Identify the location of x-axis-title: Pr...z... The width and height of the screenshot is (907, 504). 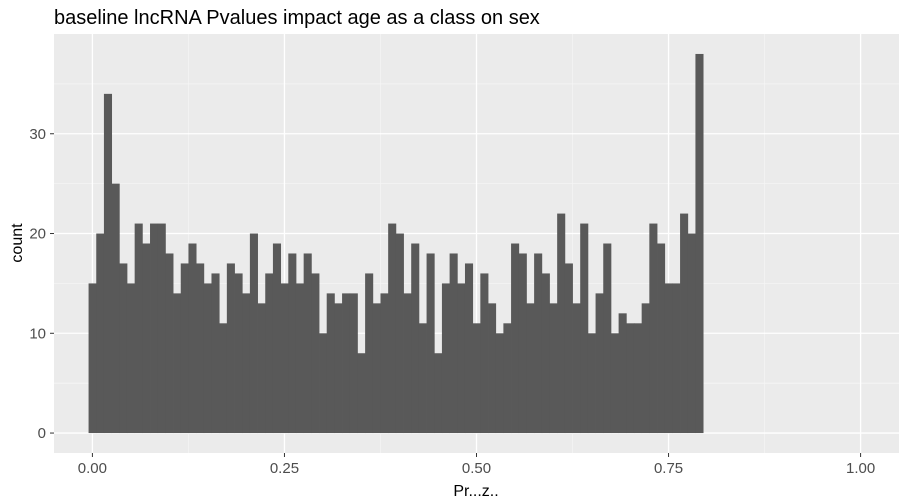
(475, 491).